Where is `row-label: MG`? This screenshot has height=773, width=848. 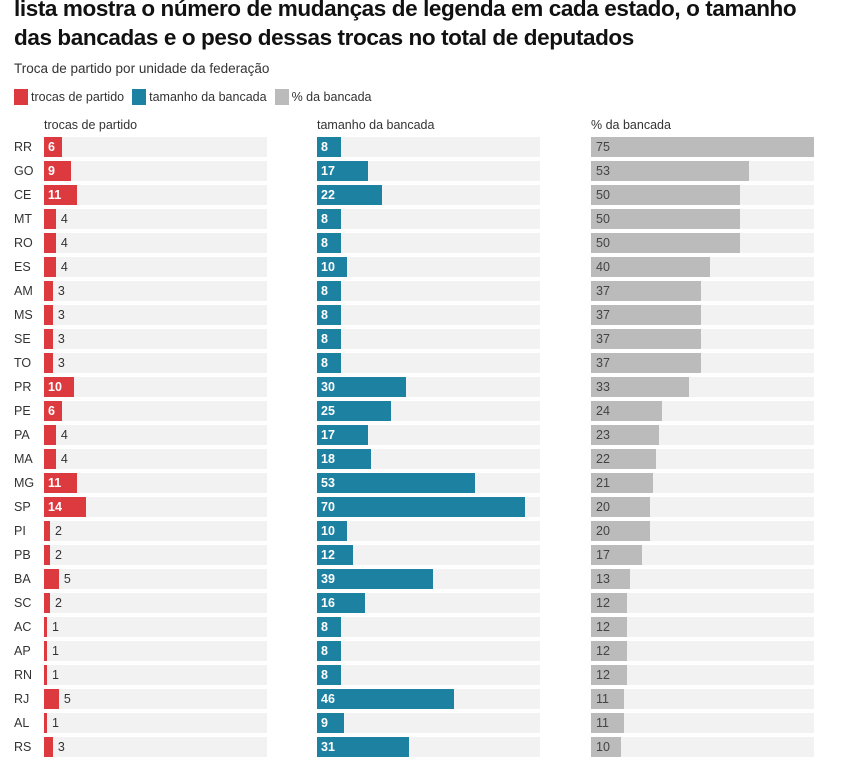
row-label: MG is located at coordinates (24, 483).